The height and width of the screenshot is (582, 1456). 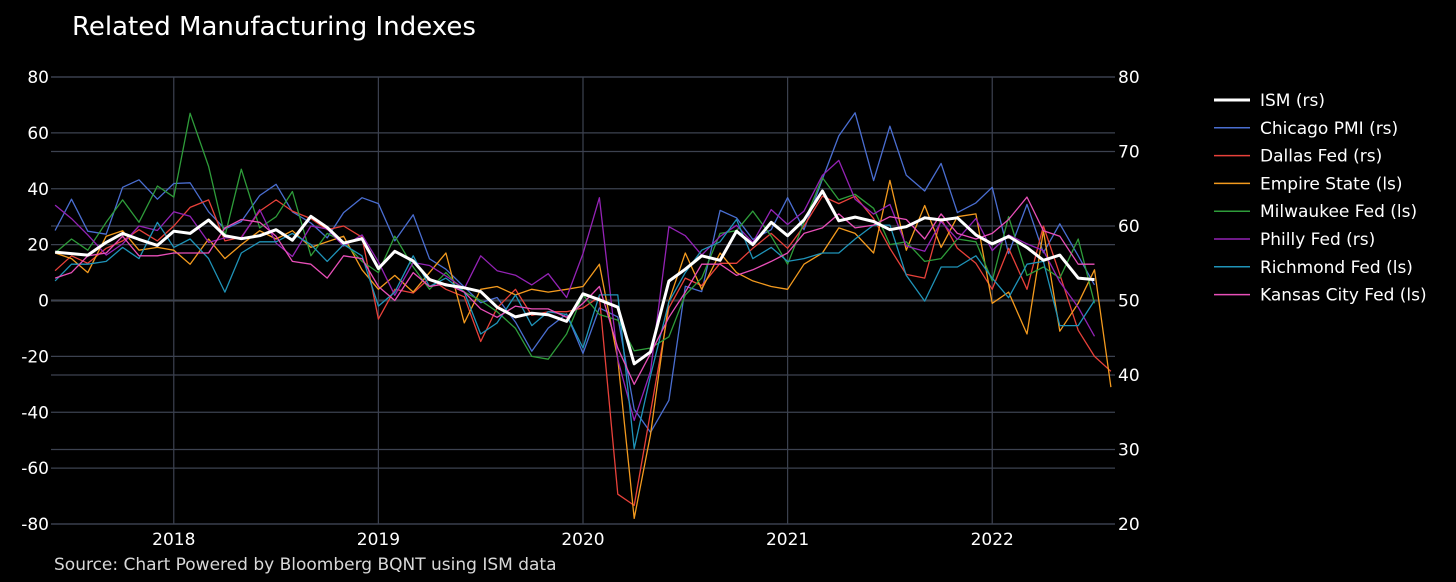 I want to click on x-tick-label: 2021, so click(x=787, y=540).